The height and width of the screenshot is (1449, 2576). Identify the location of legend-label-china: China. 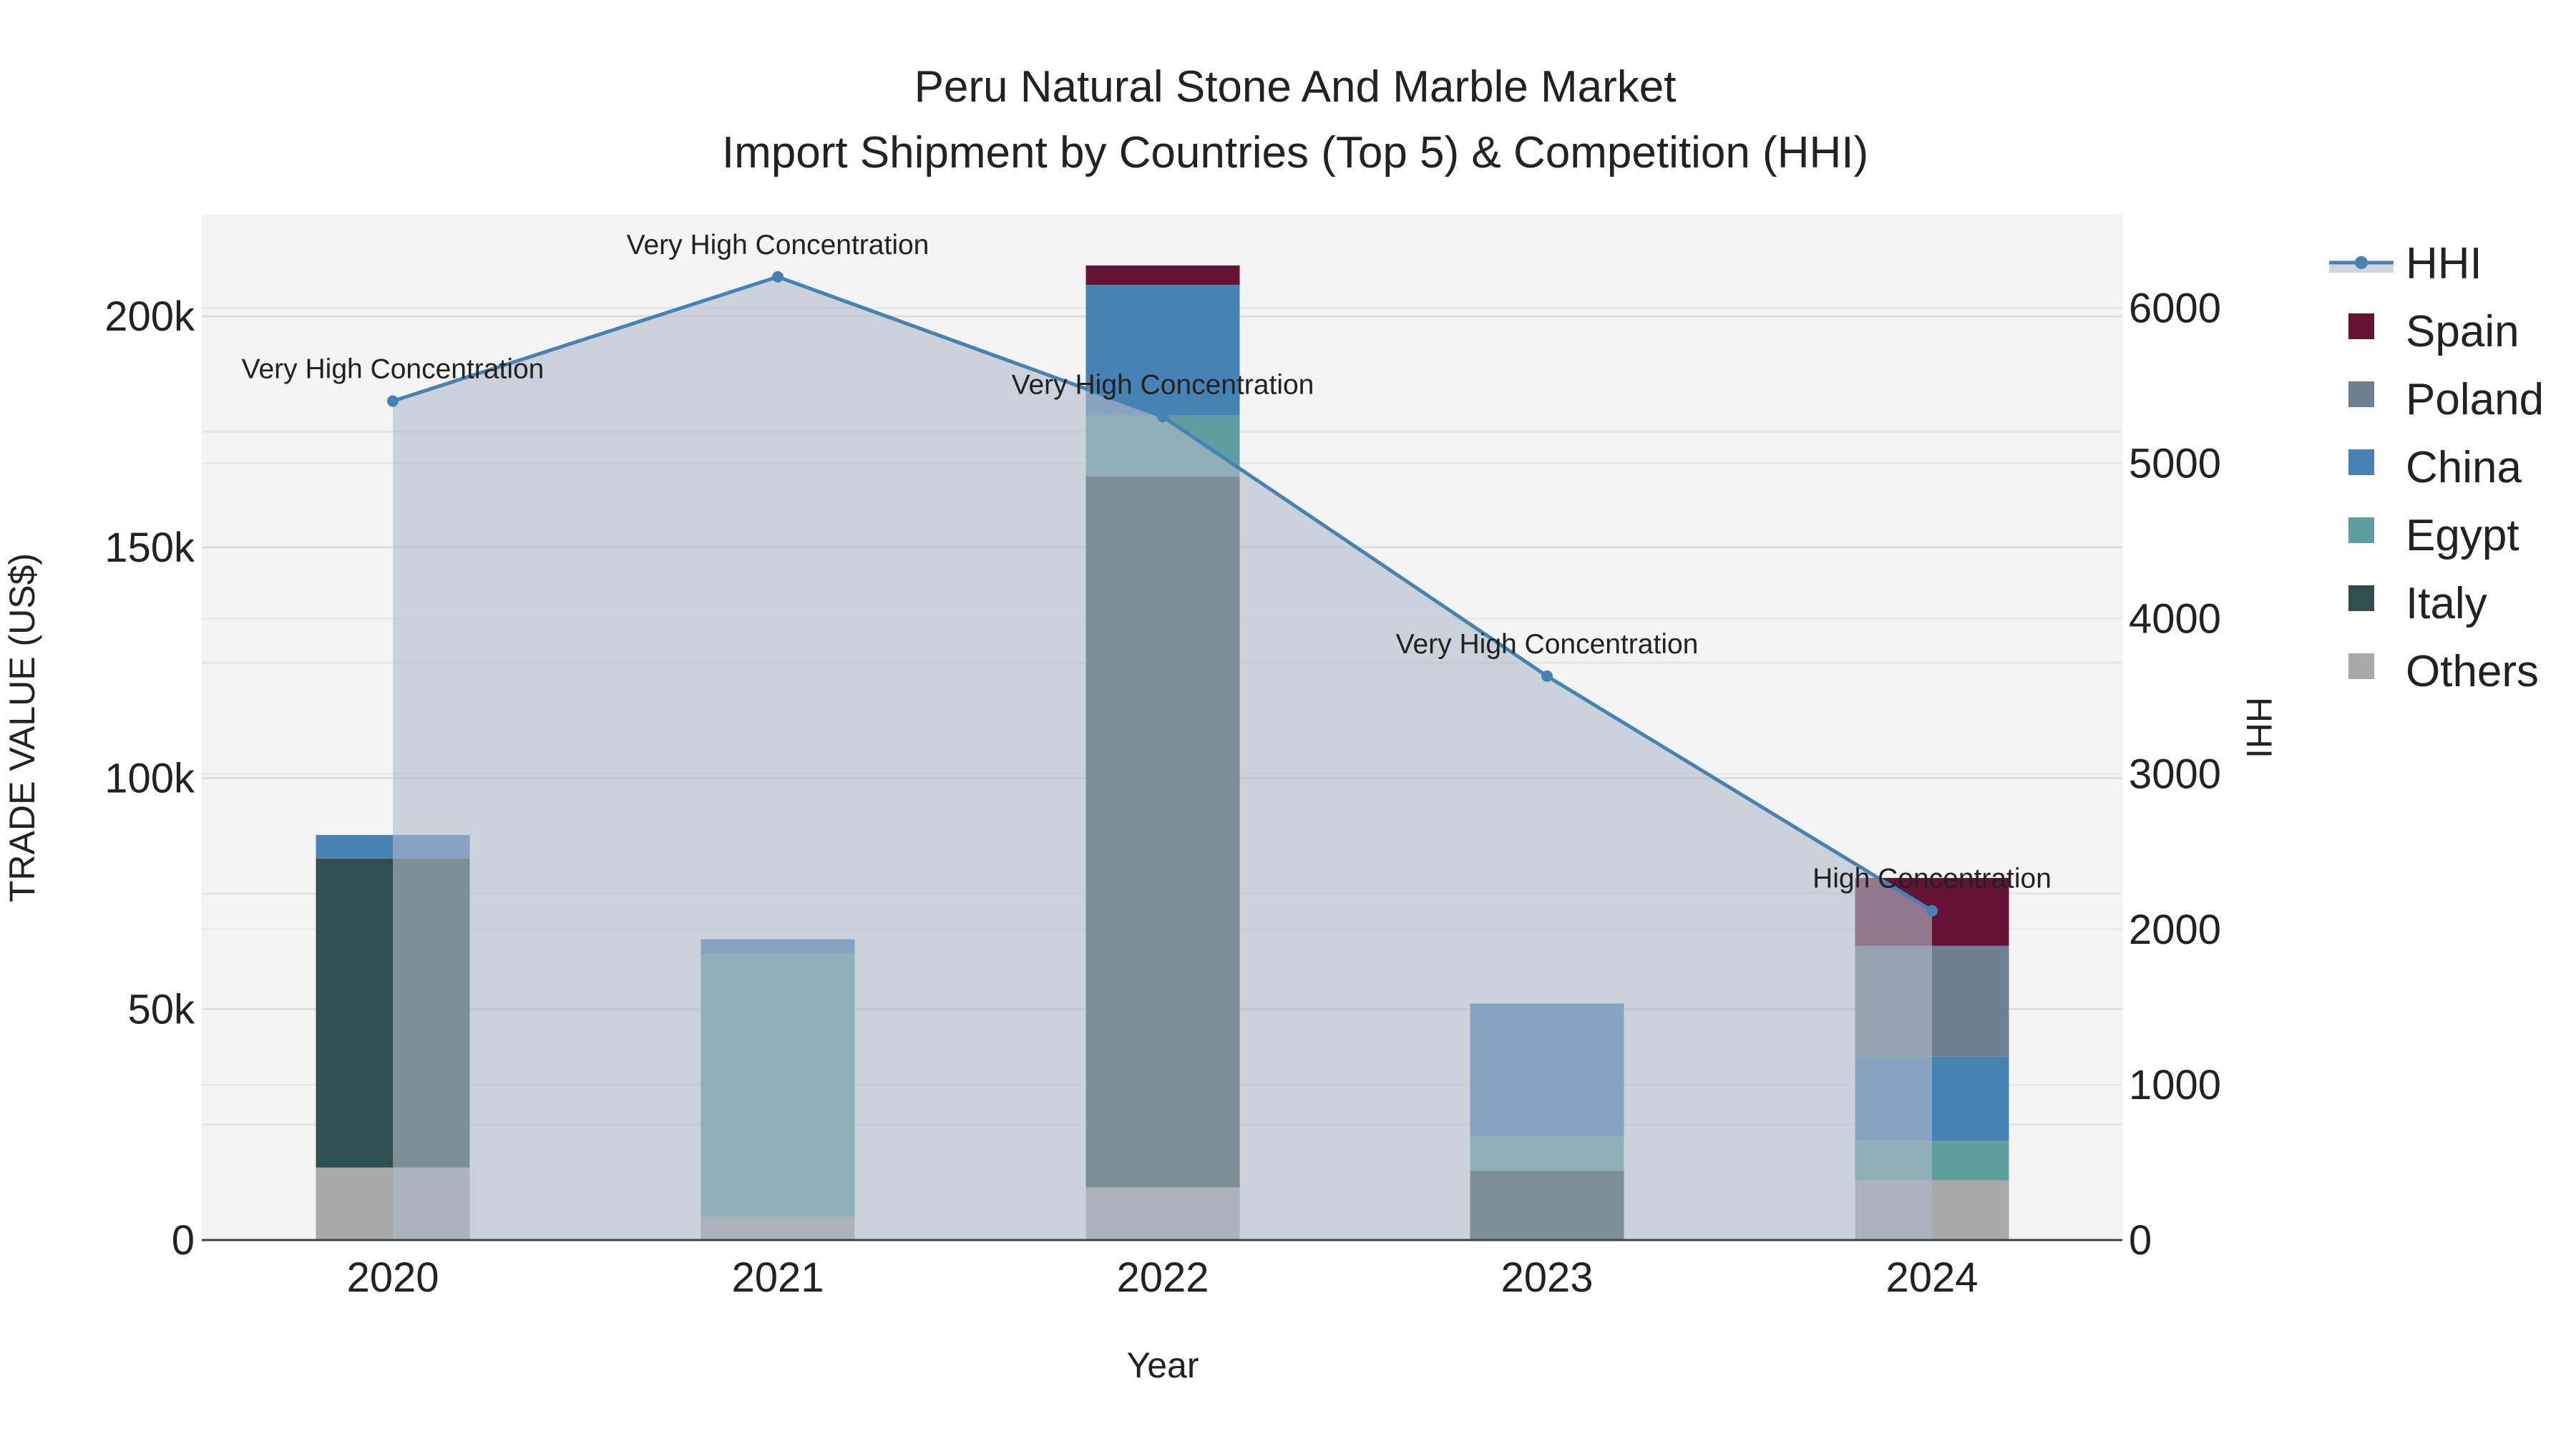
(2464, 467).